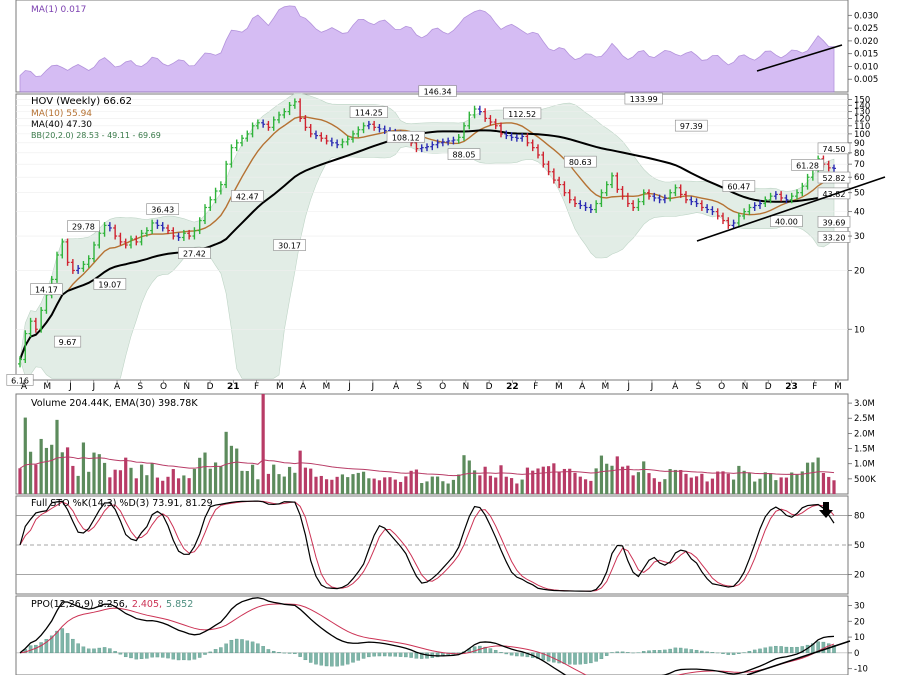 Image resolution: width=900 pixels, height=675 pixels. What do you see at coordinates (109, 284) in the screenshot?
I see `price-annotation: 19.07` at bounding box center [109, 284].